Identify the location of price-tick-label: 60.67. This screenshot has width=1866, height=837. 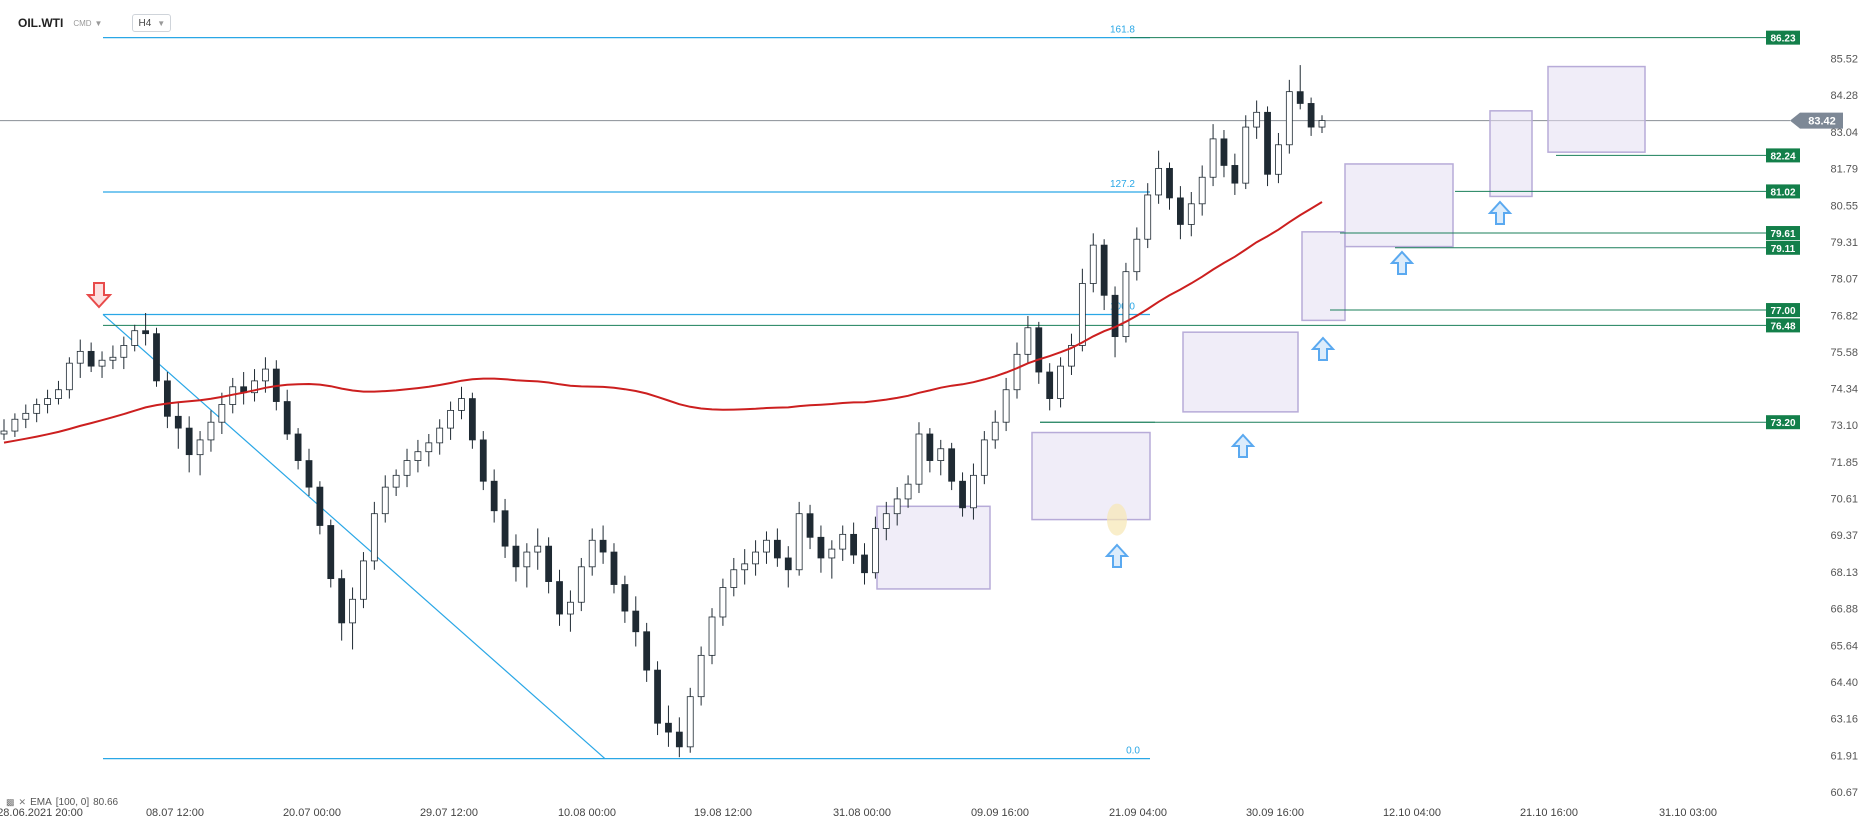
(1844, 793).